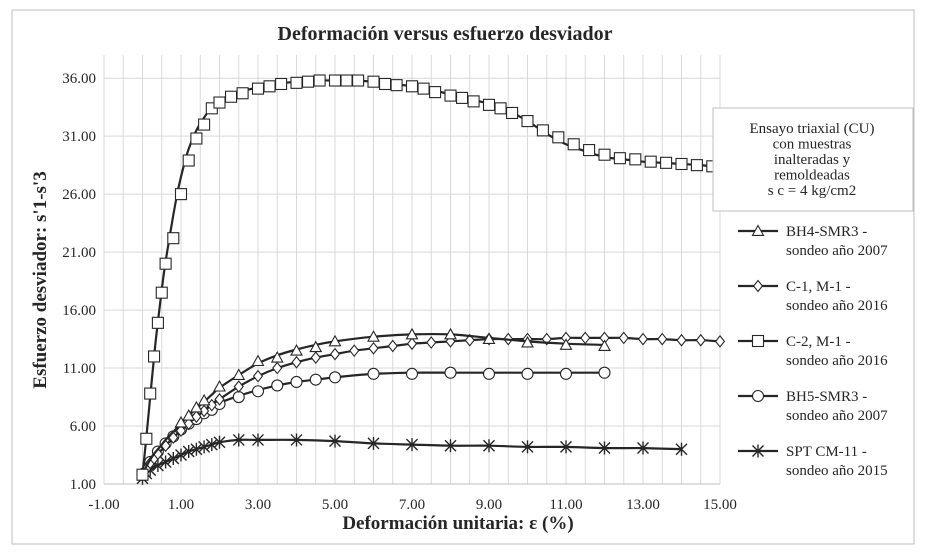 Image resolution: width=926 pixels, height=554 pixels. I want to click on note-line: inalteradas y, so click(812, 160).